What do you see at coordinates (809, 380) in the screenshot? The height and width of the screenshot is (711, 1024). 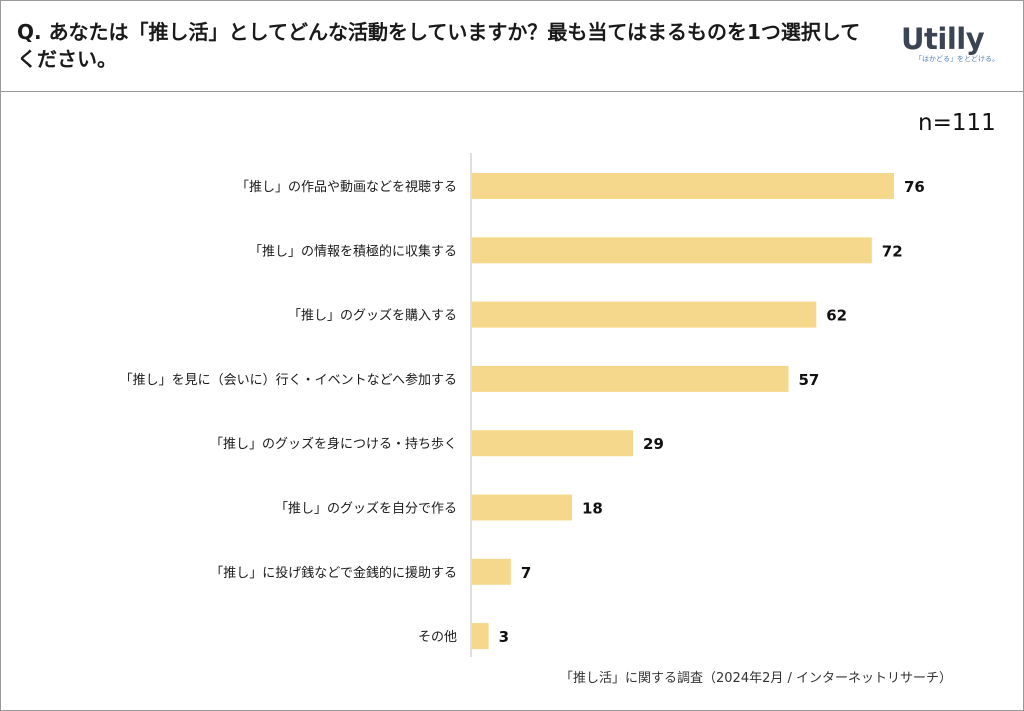 I see `value-label: 57` at bounding box center [809, 380].